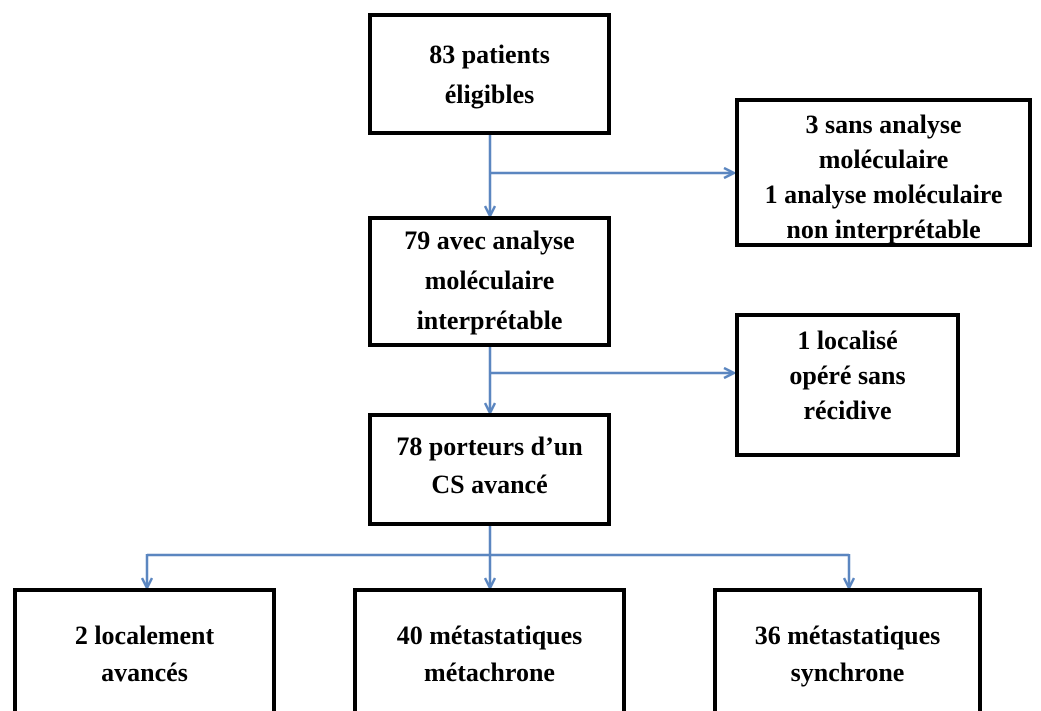  I want to click on node: 1 localisé opéré sans récidive, so click(847, 385).